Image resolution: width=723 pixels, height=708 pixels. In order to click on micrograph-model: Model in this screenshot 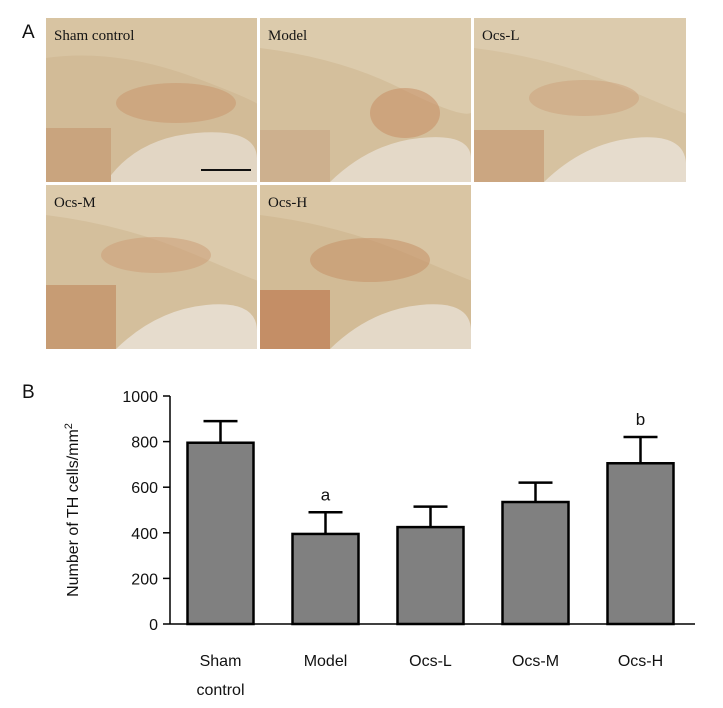, I will do `click(365, 100)`.